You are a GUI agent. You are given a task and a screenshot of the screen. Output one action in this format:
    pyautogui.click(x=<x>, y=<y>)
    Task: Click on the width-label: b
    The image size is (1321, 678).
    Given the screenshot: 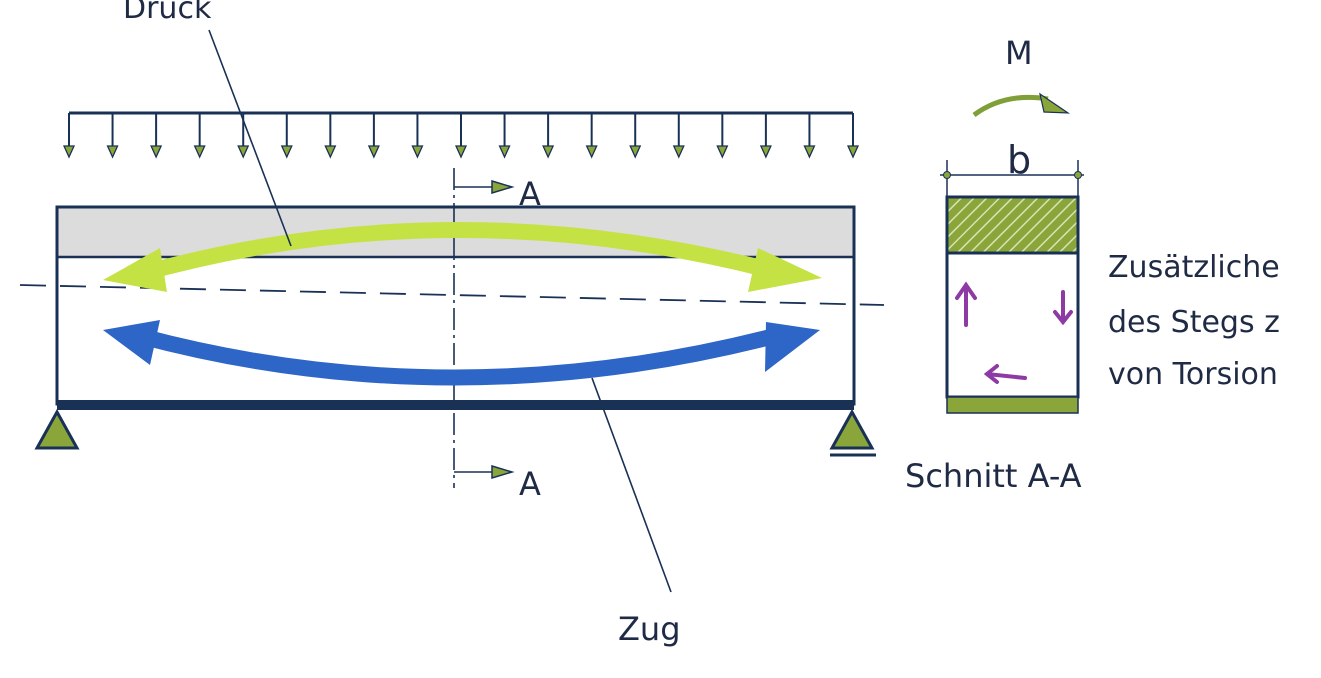 What is the action you would take?
    pyautogui.click(x=1019, y=160)
    